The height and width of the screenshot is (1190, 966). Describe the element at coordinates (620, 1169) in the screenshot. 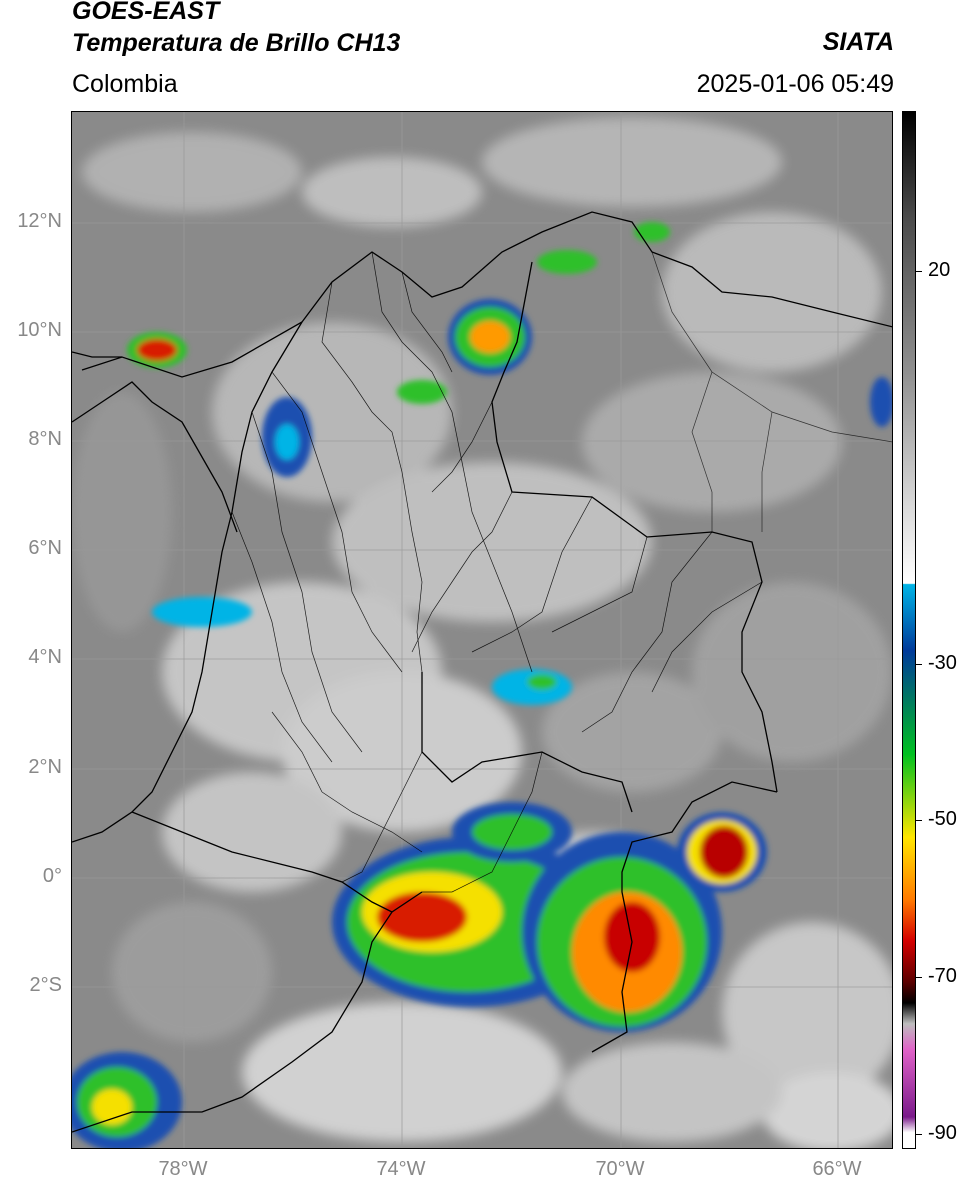

I see `lon-label-70w: 70°W` at that location.